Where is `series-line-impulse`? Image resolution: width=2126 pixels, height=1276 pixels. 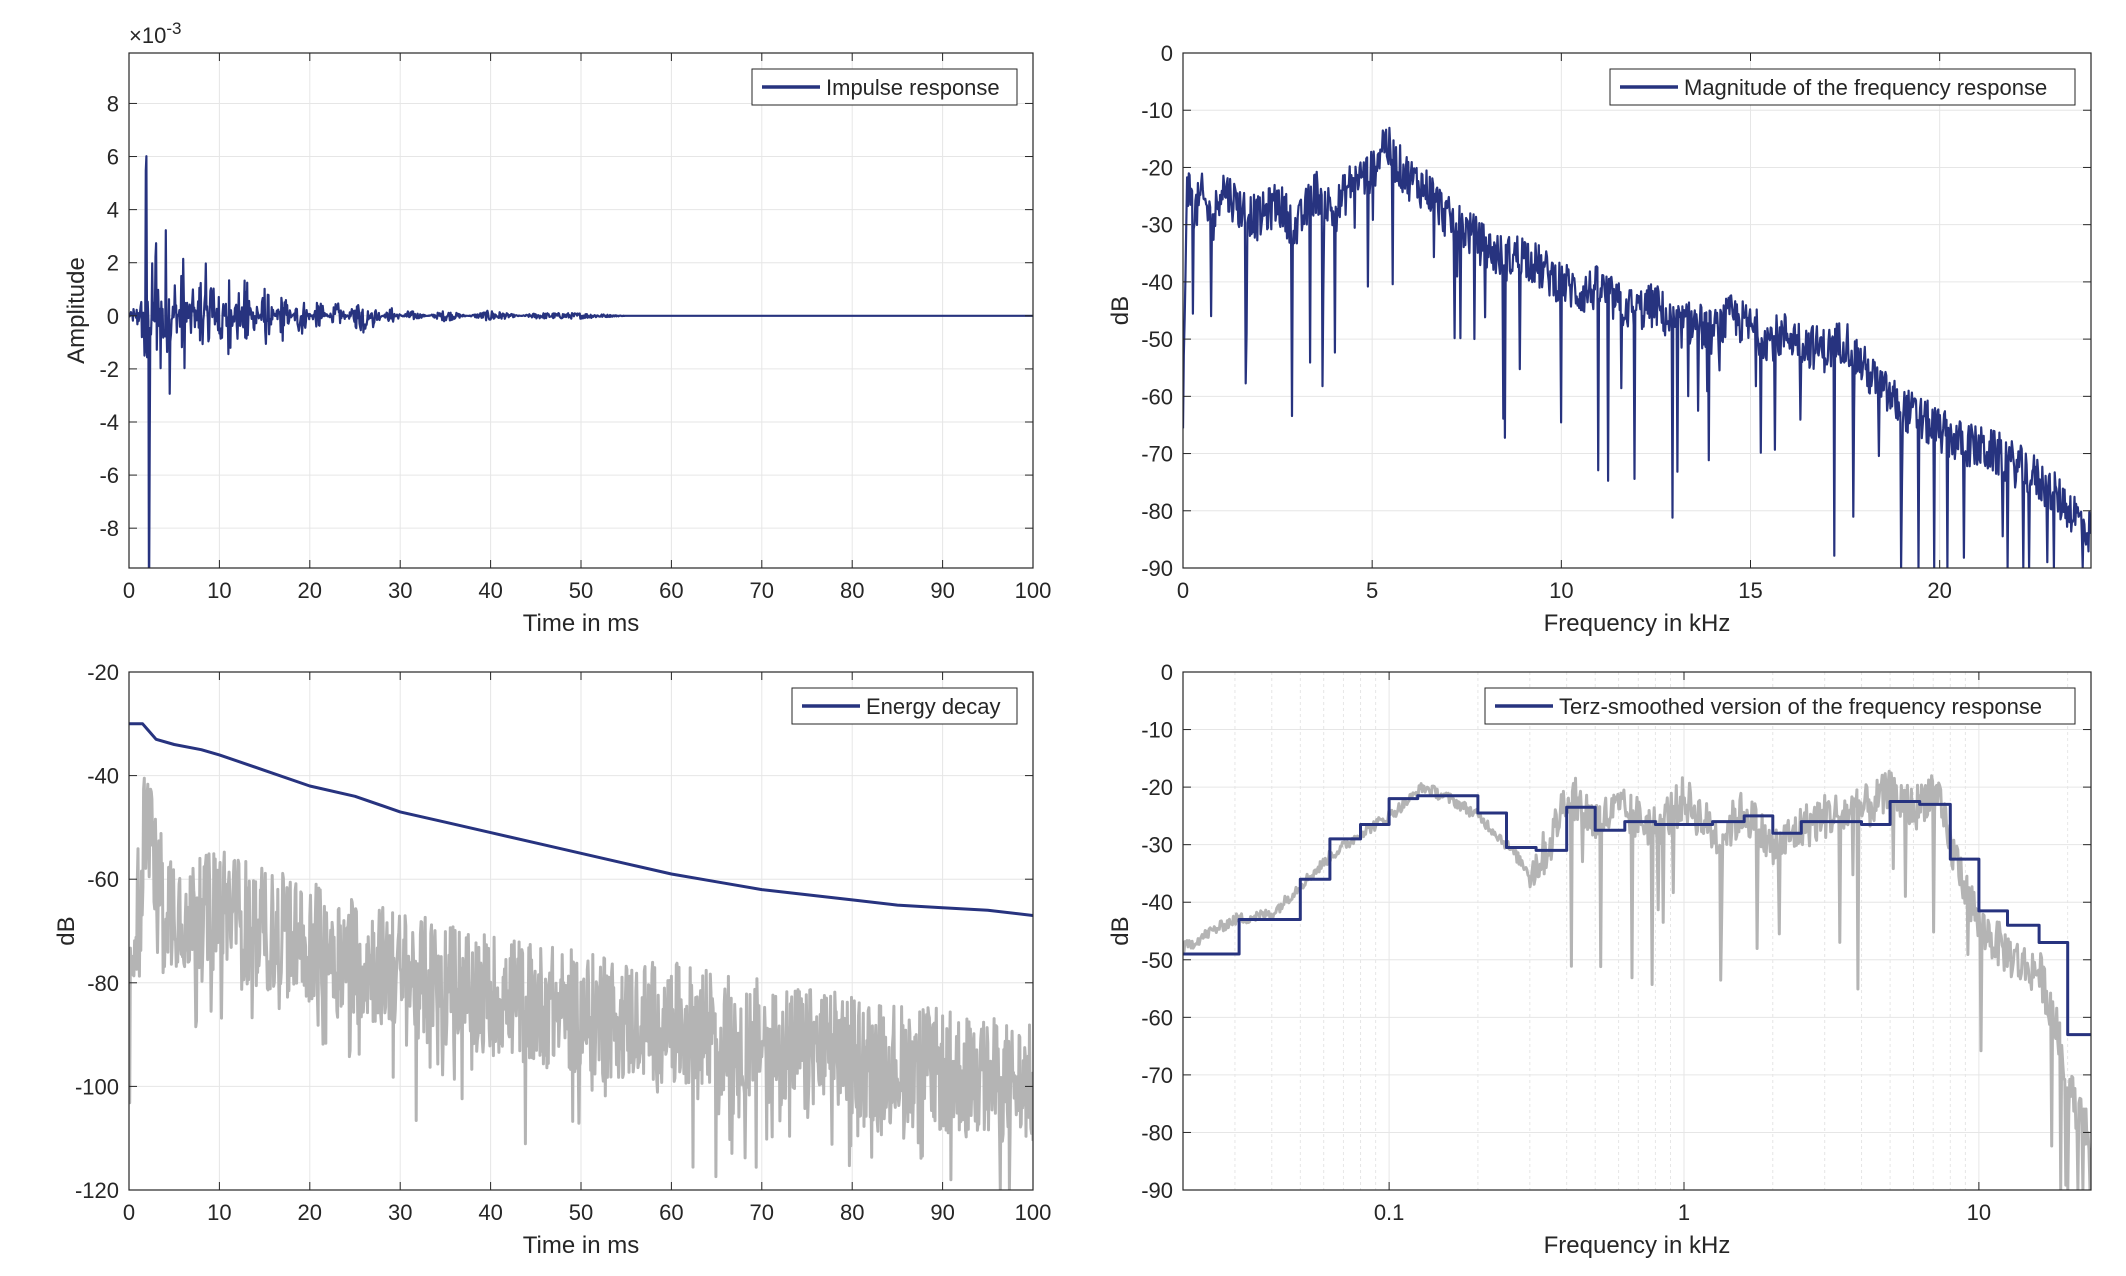
series-line-impulse is located at coordinates (581, 361).